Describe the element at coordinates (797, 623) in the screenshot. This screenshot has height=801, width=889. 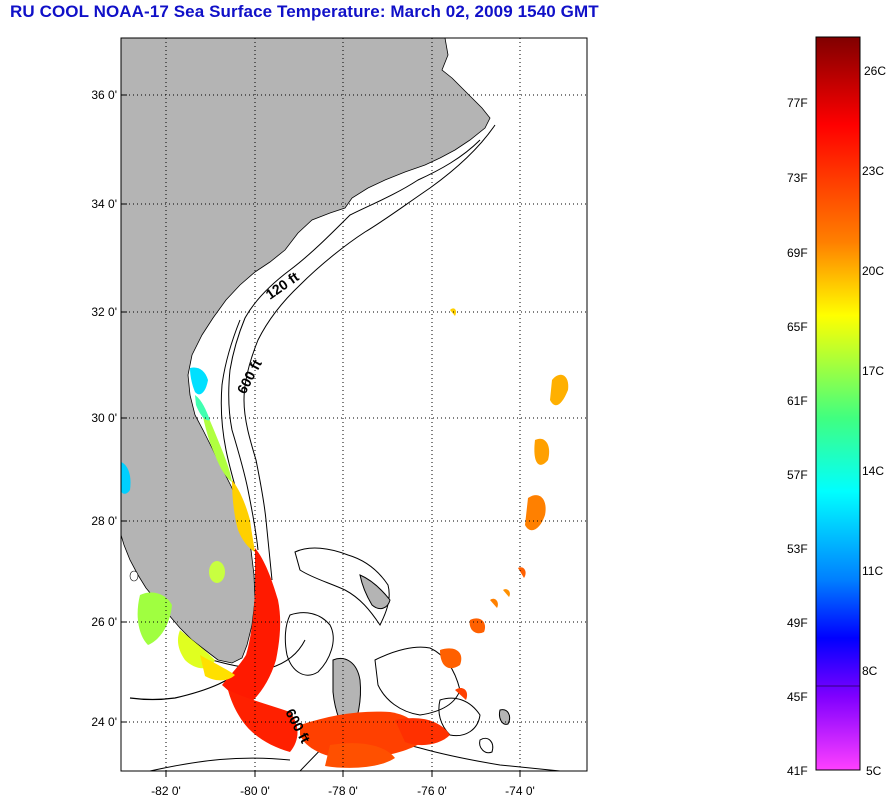
I see `colorbar-f-label: 49F` at that location.